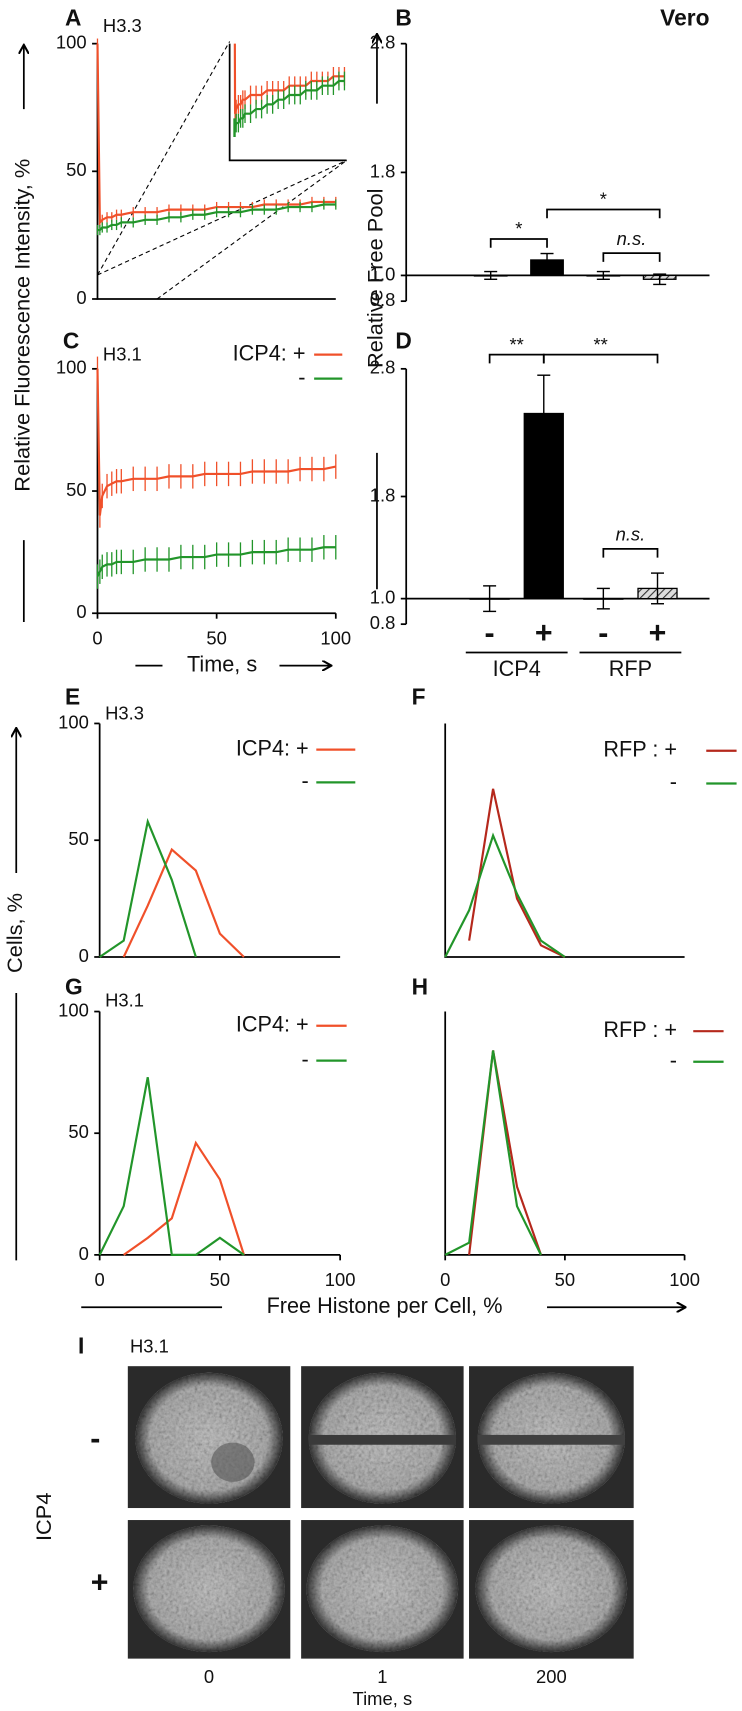 The height and width of the screenshot is (1711, 742). Describe the element at coordinates (385, 1305) in the screenshot. I see `x-axis-label: Free Histone per Cell, %` at that location.